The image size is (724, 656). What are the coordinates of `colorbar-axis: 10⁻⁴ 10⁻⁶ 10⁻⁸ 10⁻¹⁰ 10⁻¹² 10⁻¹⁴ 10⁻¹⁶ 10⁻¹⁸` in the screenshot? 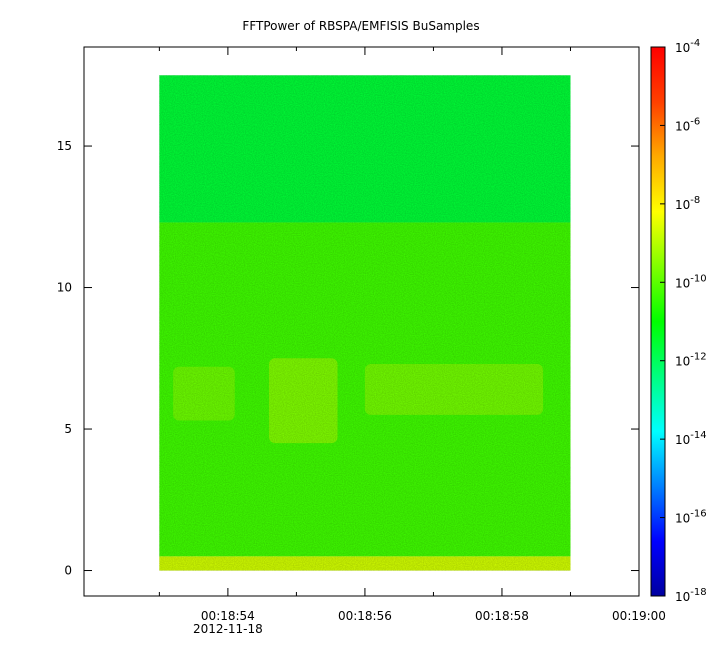 It's located at (683, 321).